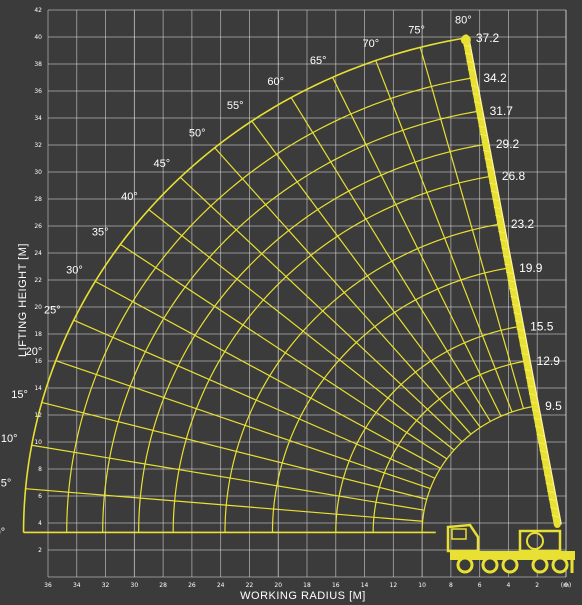 The image size is (582, 605). What do you see at coordinates (48, 585) in the screenshot?
I see `x-tick-label: 36` at bounding box center [48, 585].